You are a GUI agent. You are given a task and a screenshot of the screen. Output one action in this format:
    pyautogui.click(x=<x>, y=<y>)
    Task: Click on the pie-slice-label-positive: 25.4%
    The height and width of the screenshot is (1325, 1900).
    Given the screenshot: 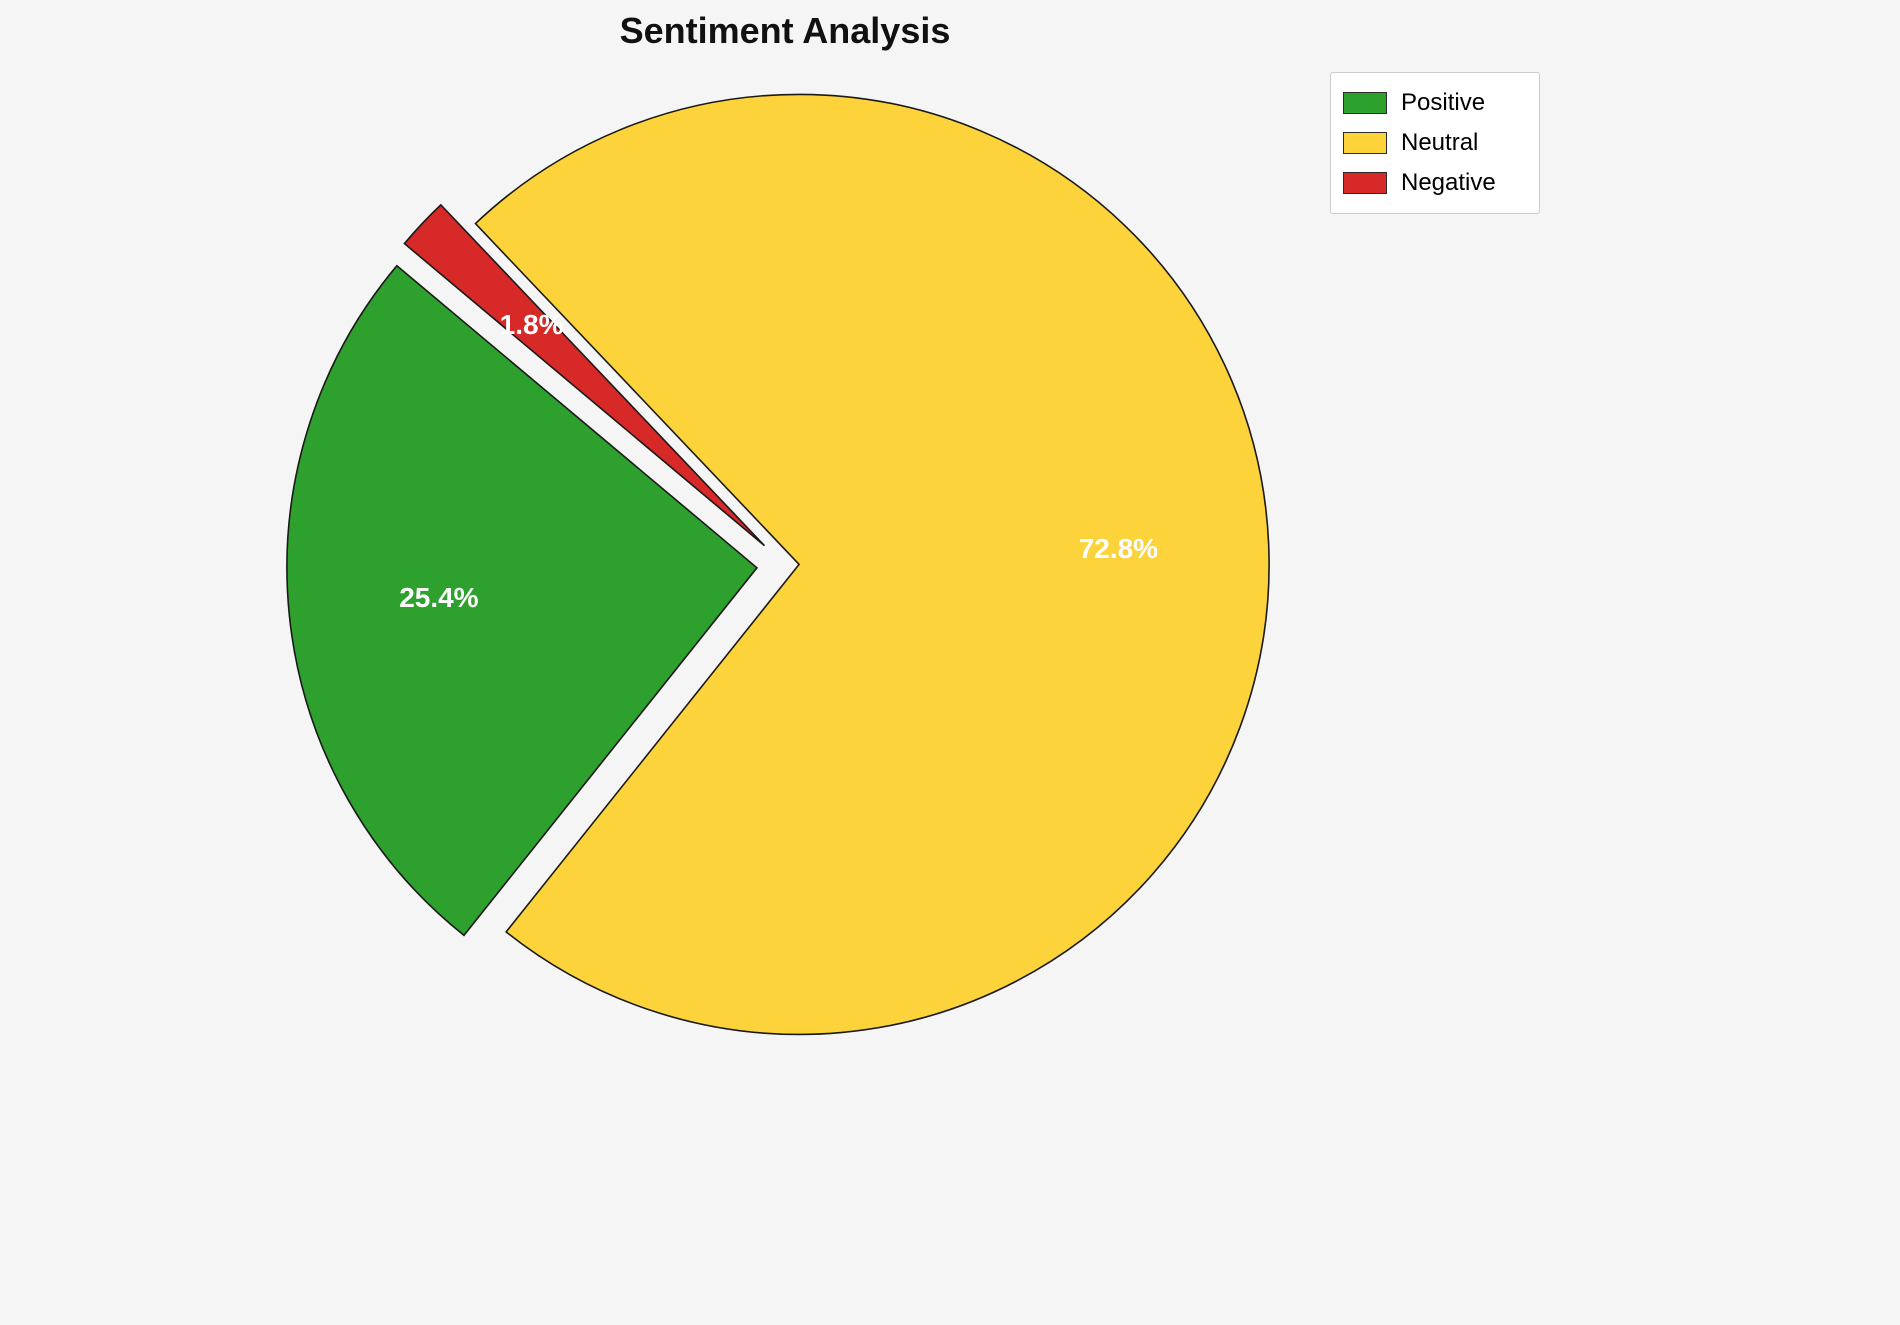 What is the action you would take?
    pyautogui.click(x=438, y=597)
    